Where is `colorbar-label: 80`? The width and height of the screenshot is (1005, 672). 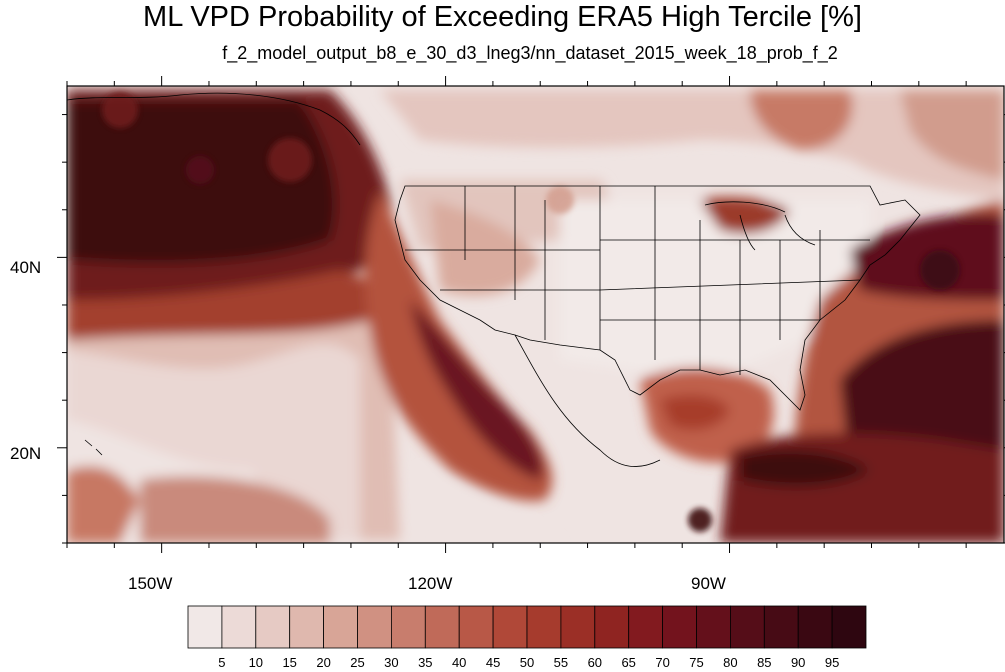 colorbar-label: 80 is located at coordinates (730, 662).